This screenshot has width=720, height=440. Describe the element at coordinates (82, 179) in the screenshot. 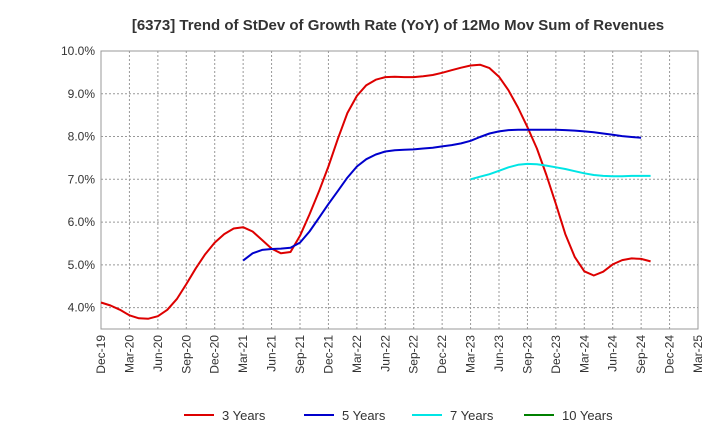

I see `y-tick-label: 7.0%` at that location.